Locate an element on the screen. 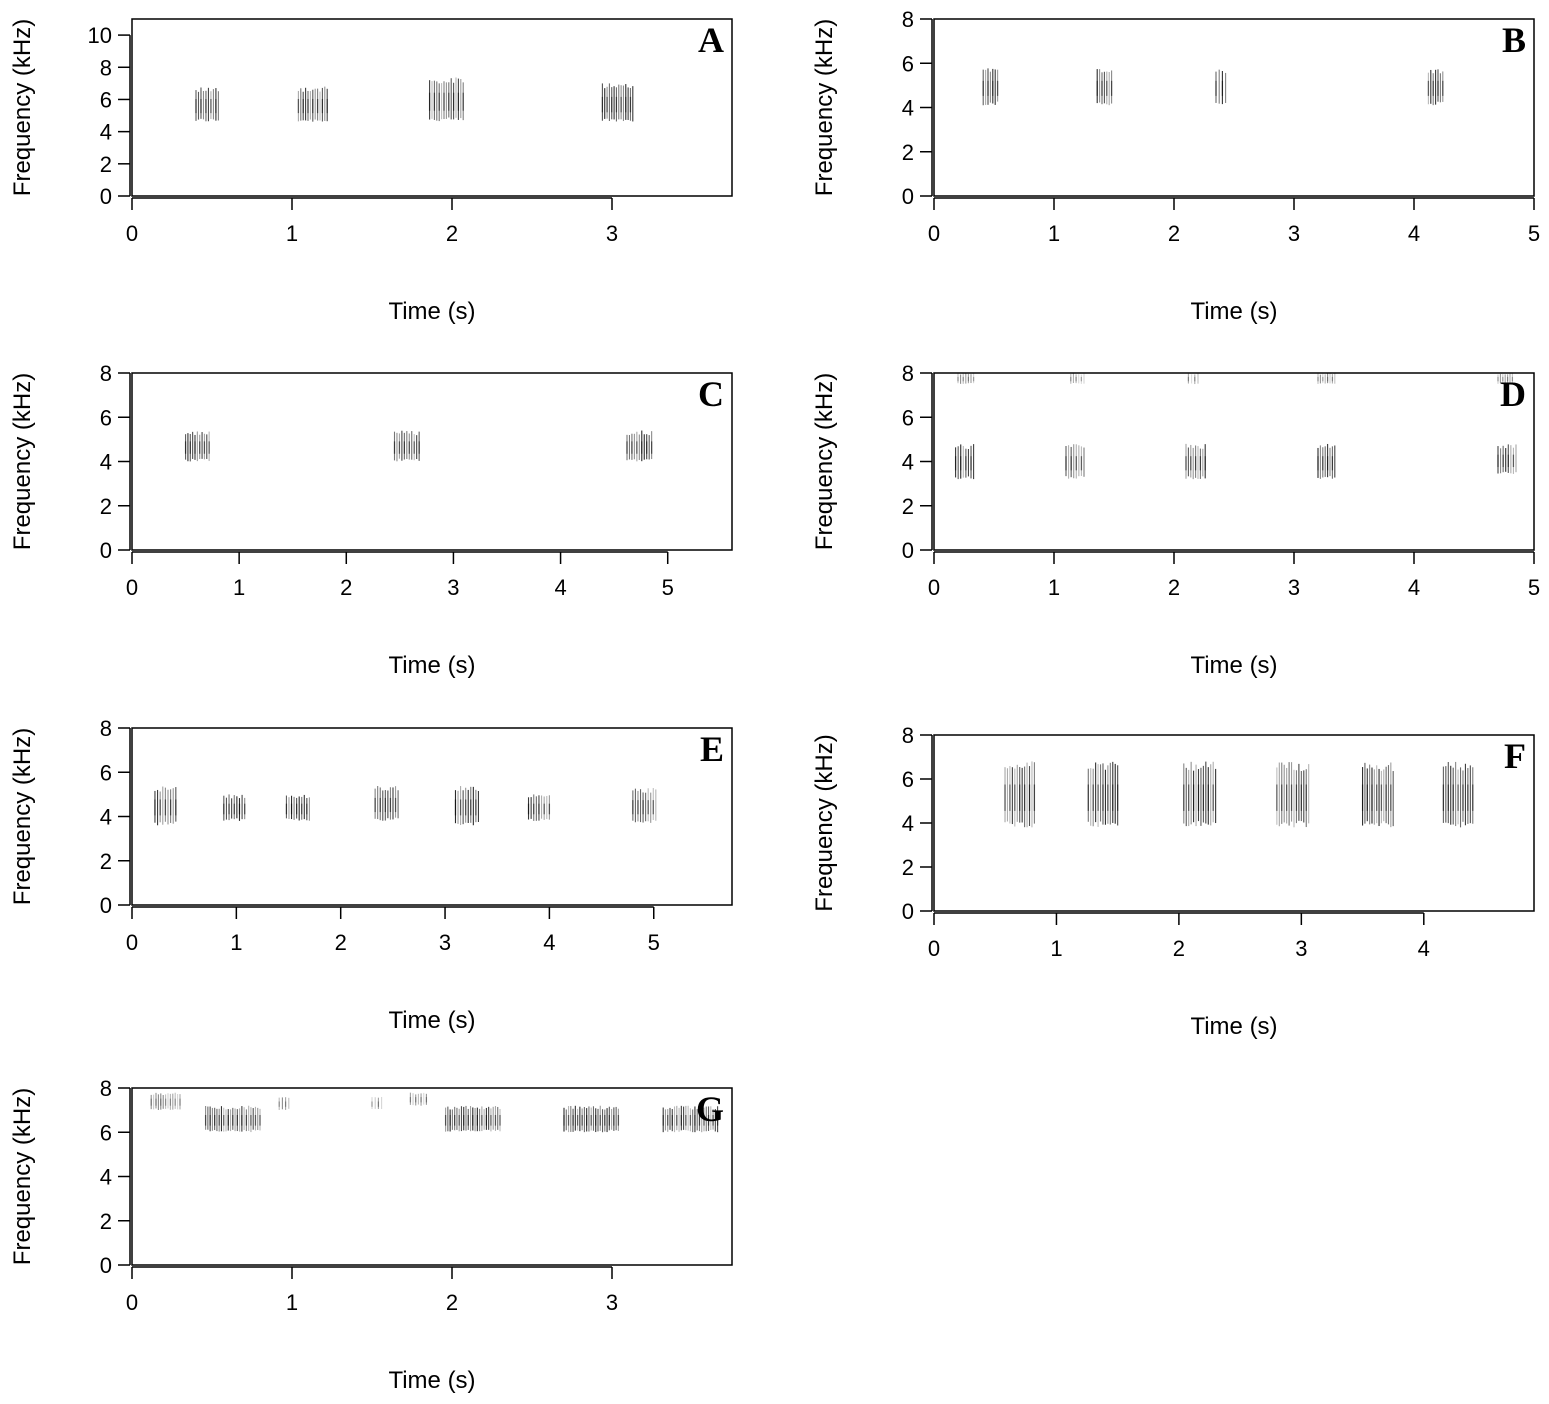  panel-label: A is located at coordinates (711, 40).